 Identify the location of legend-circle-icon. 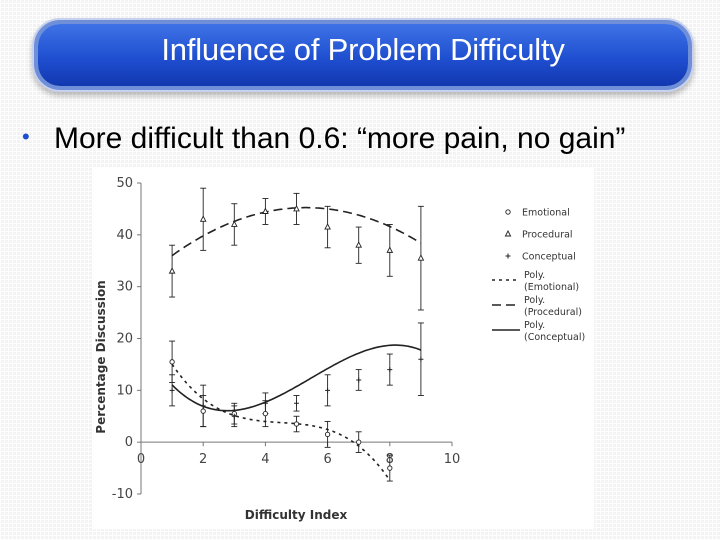
(508, 212).